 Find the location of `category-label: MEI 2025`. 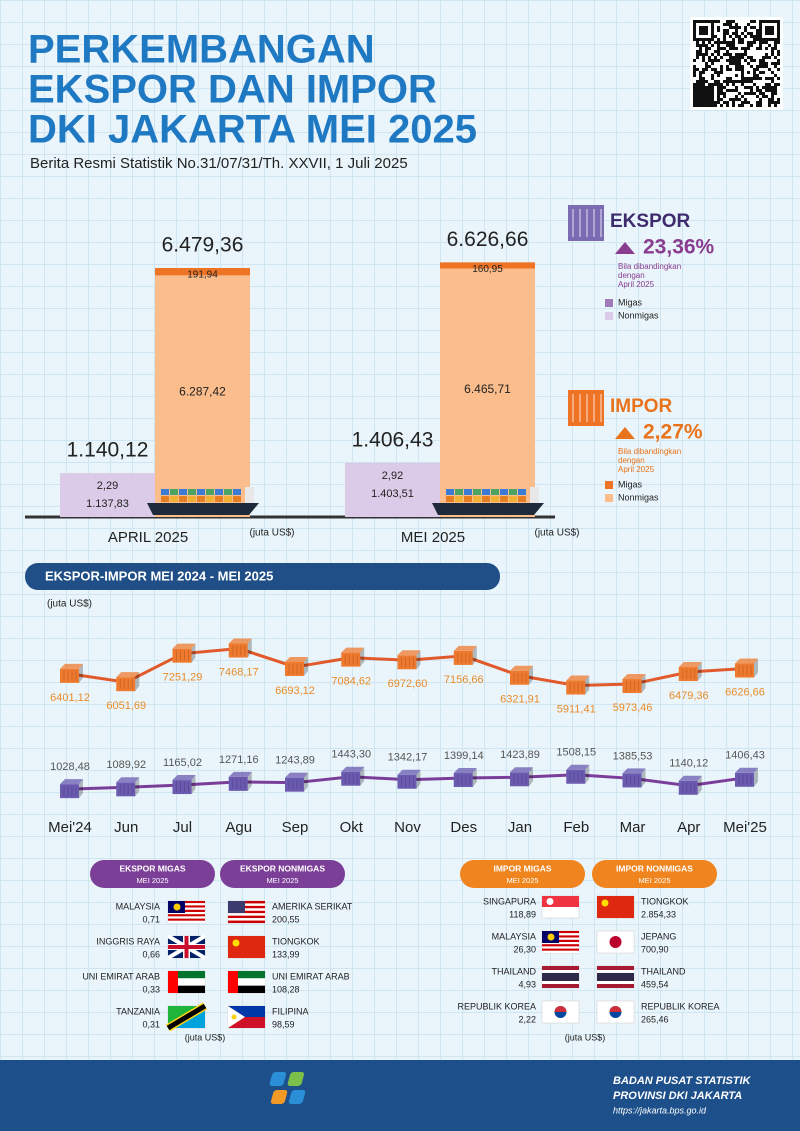

category-label: MEI 2025 is located at coordinates (433, 537).